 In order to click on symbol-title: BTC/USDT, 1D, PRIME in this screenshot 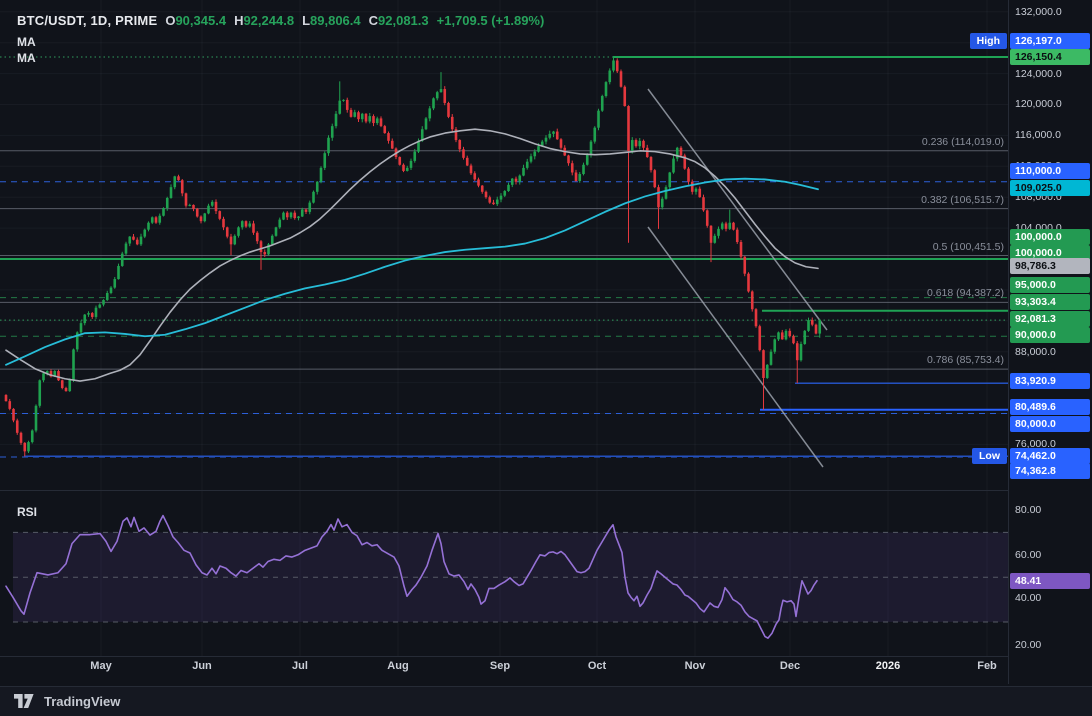, I will do `click(87, 20)`.